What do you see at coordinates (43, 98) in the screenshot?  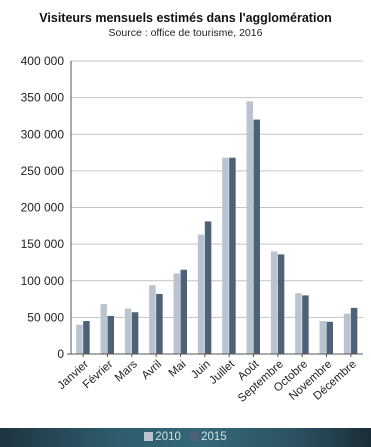 I see `y-tick-label: 350 000` at bounding box center [43, 98].